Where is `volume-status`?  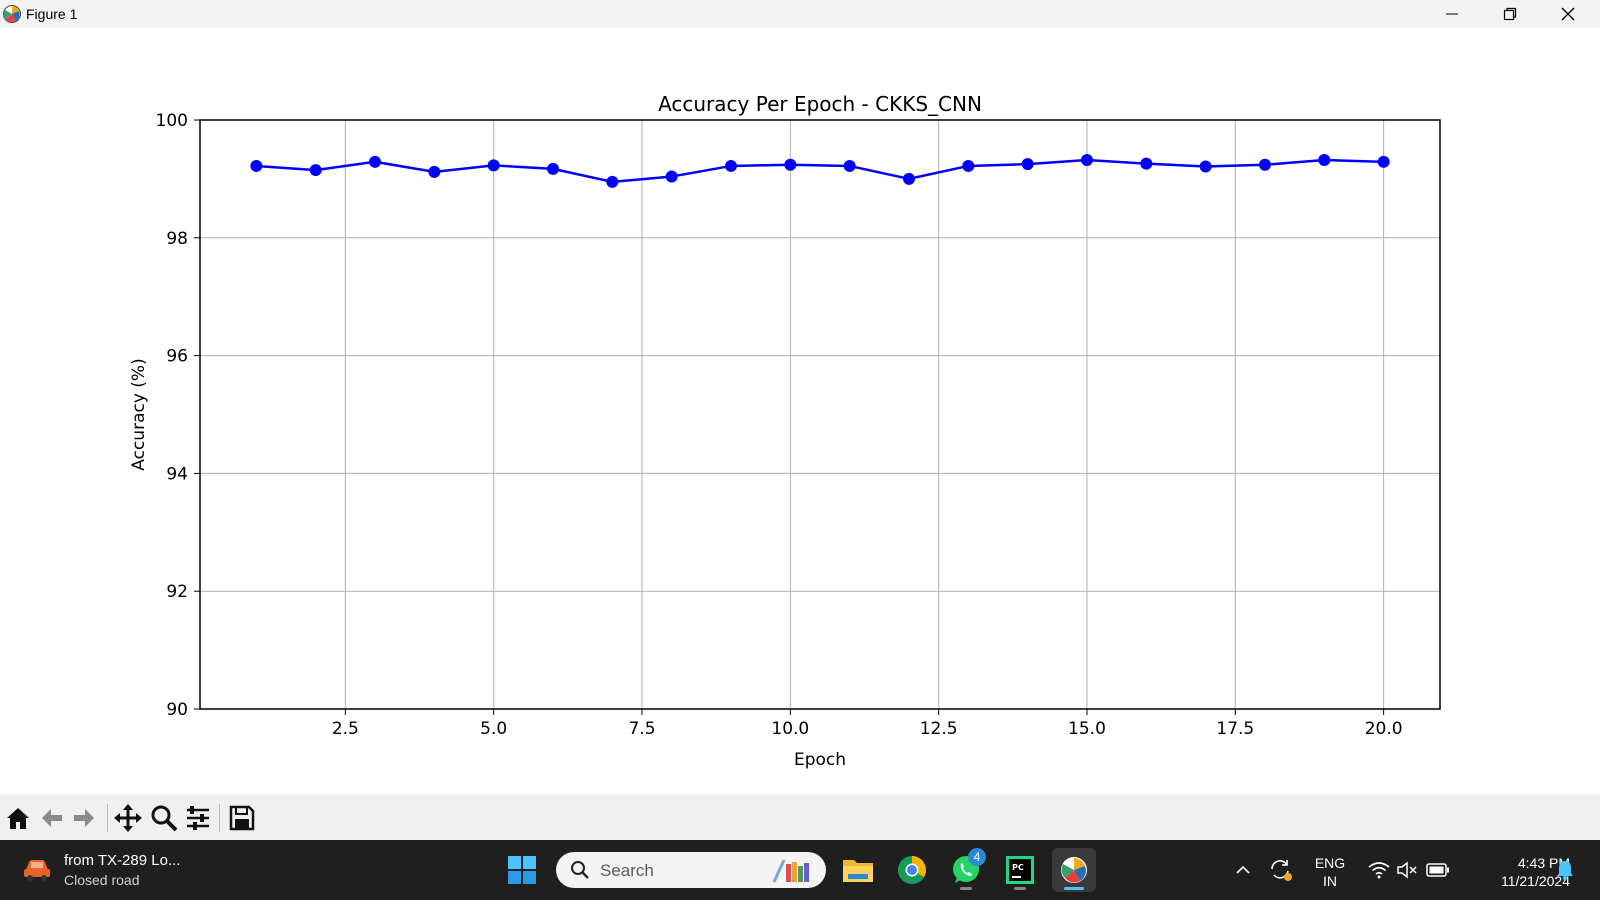
volume-status is located at coordinates (1407, 870).